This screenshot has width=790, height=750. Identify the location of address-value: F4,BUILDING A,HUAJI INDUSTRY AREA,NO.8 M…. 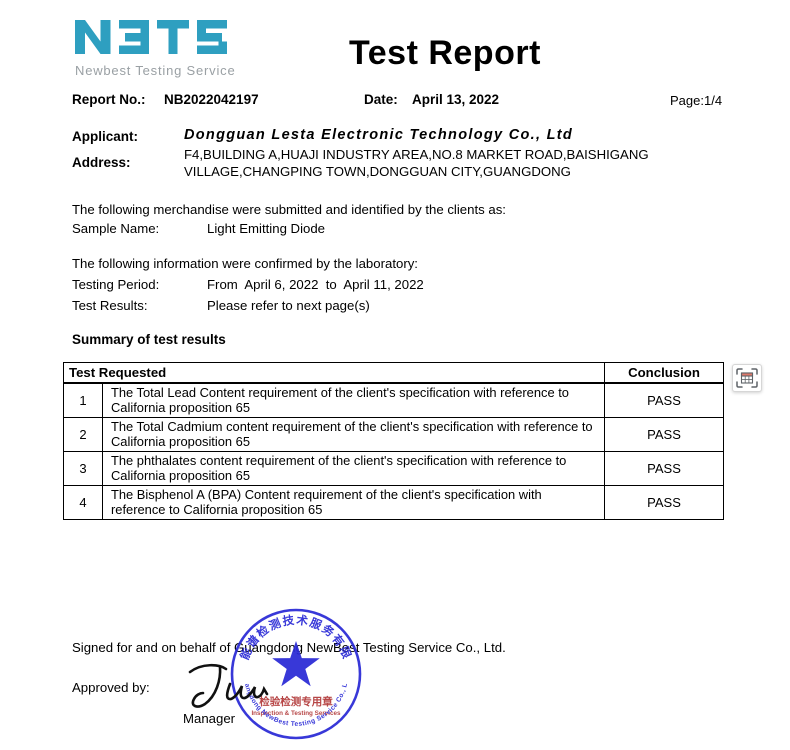
(416, 163).